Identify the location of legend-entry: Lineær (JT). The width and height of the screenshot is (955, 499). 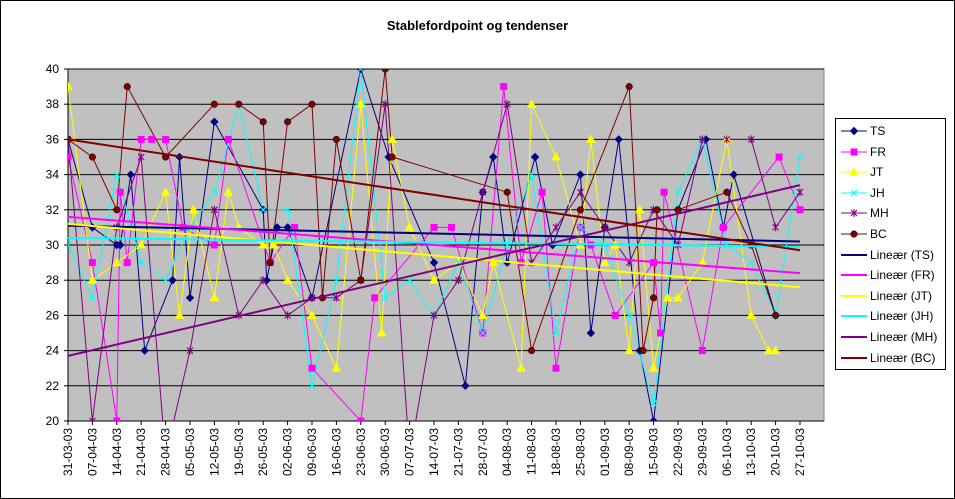
(891, 296).